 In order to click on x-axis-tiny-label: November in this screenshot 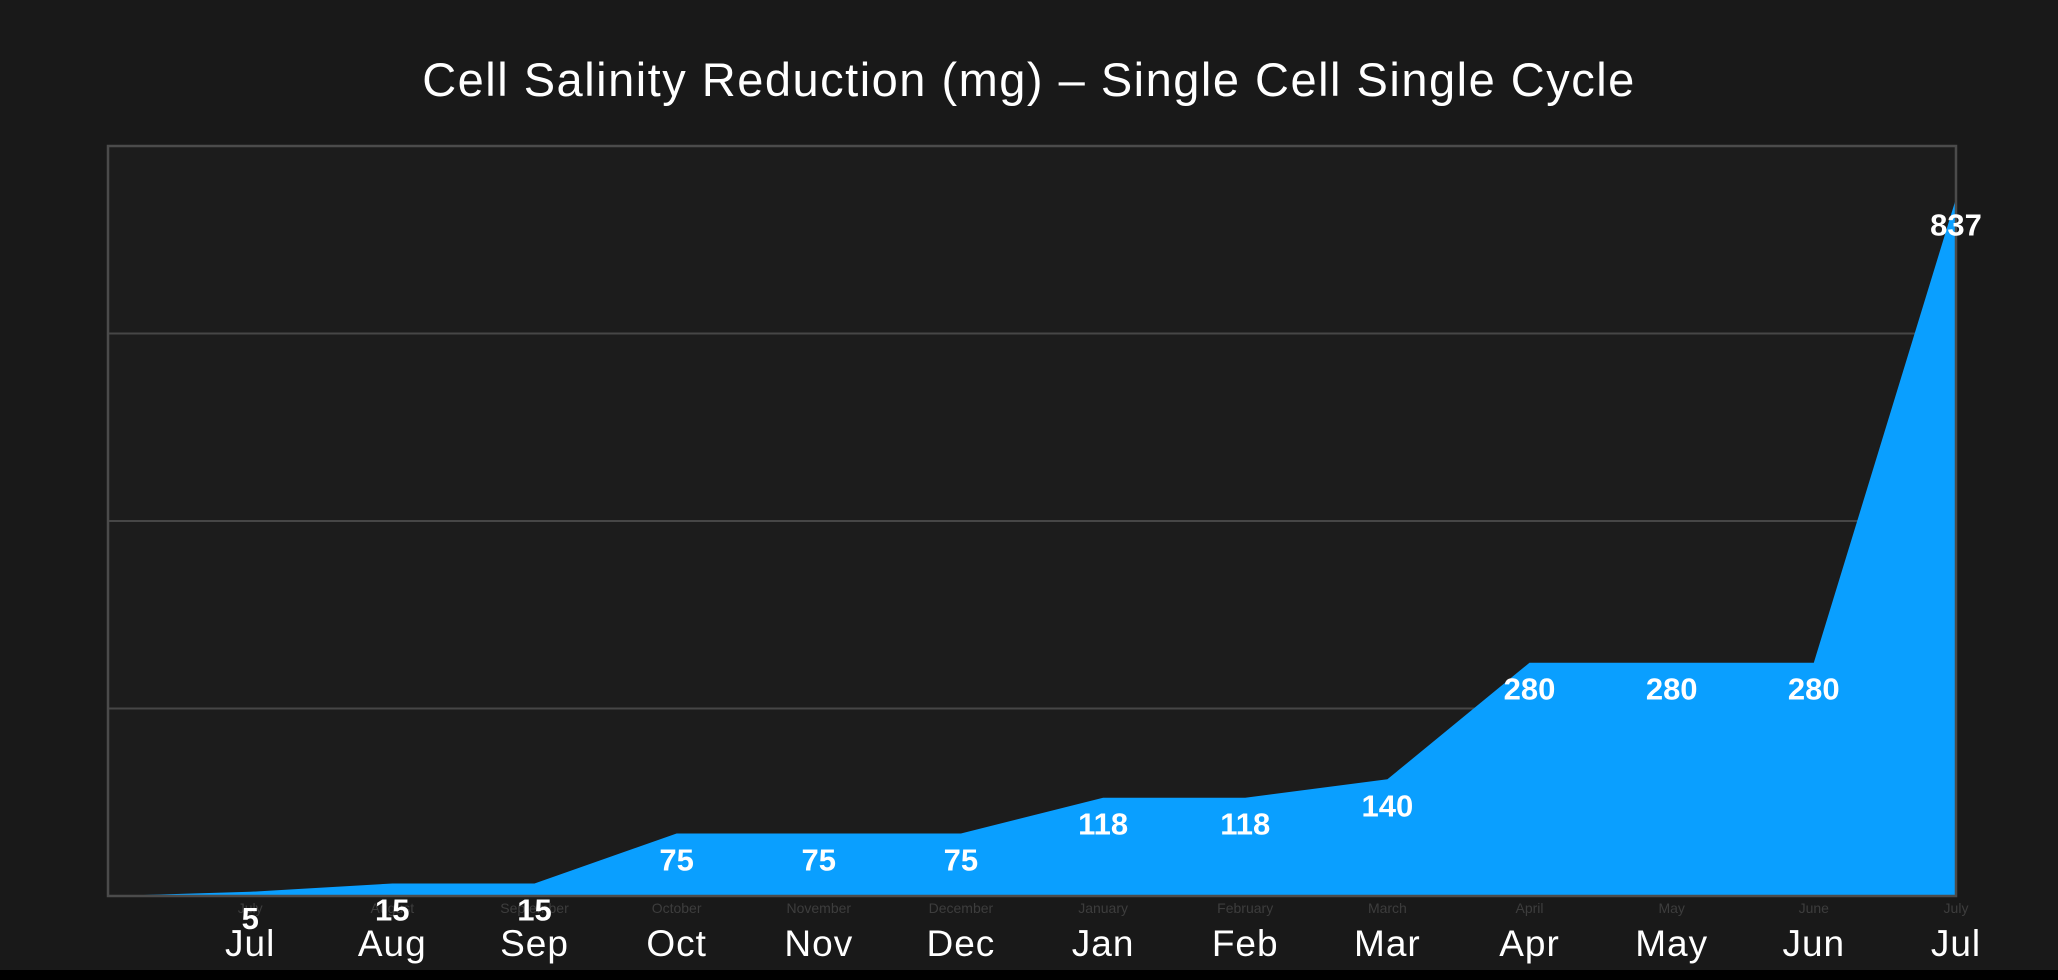, I will do `click(819, 908)`.